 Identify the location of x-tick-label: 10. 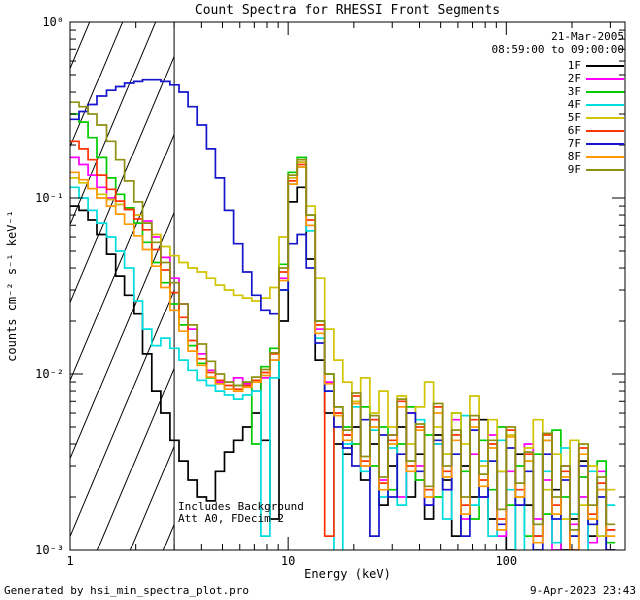
(288, 561).